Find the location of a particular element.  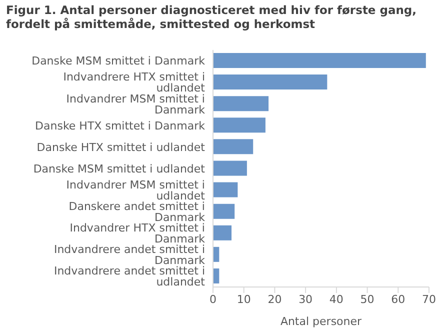

y-tick-label: Indvandrere HTX smittet i udlandet is located at coordinates (134, 82).